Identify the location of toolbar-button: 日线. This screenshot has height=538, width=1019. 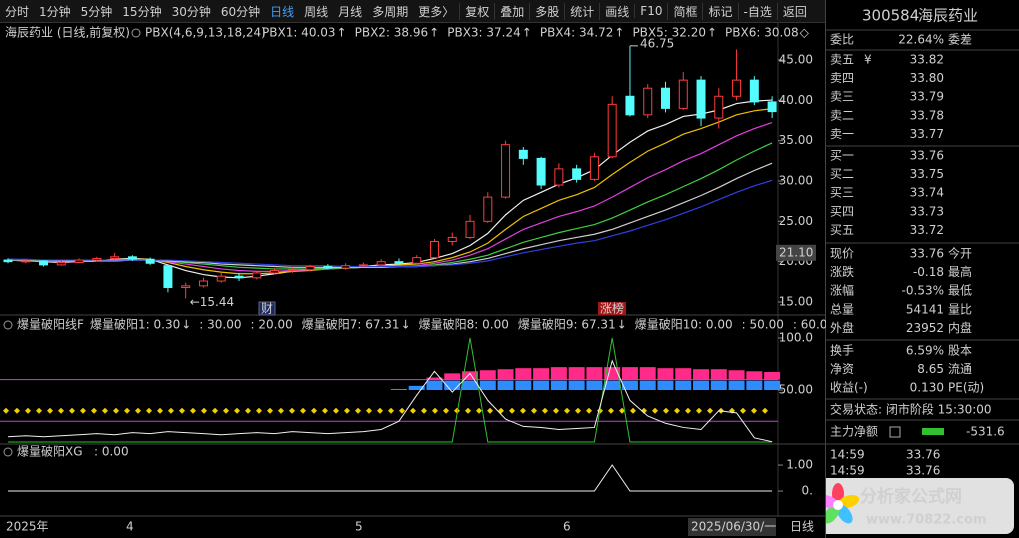
(282, 11).